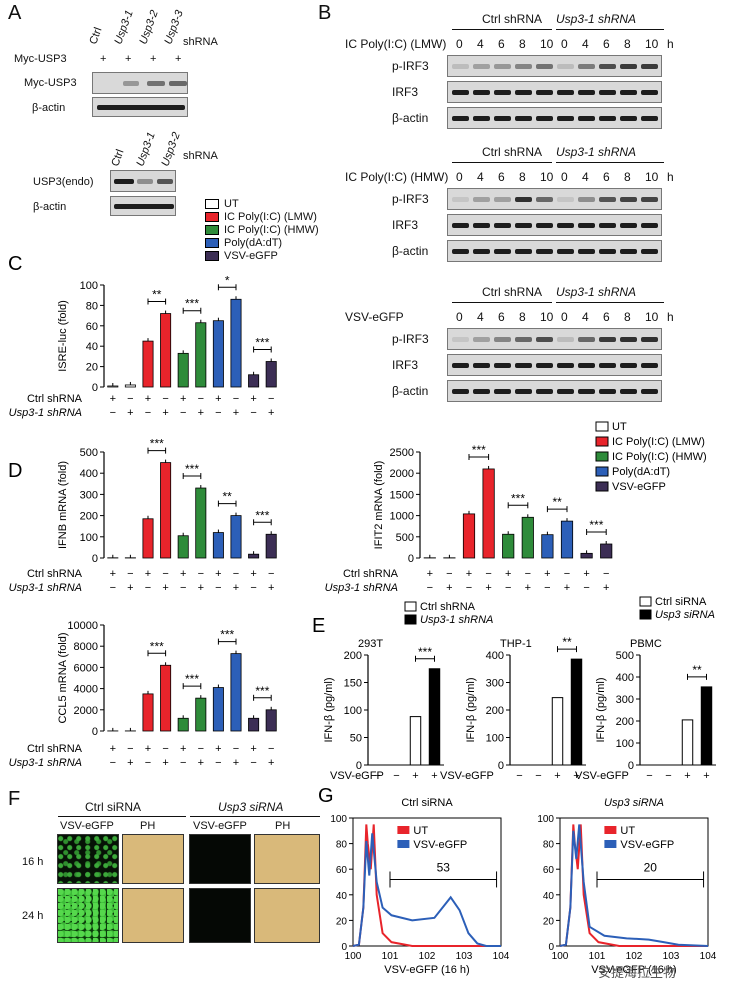 The width and height of the screenshot is (730, 989). I want to click on legend-label: VSV-eGFP, so click(647, 845).